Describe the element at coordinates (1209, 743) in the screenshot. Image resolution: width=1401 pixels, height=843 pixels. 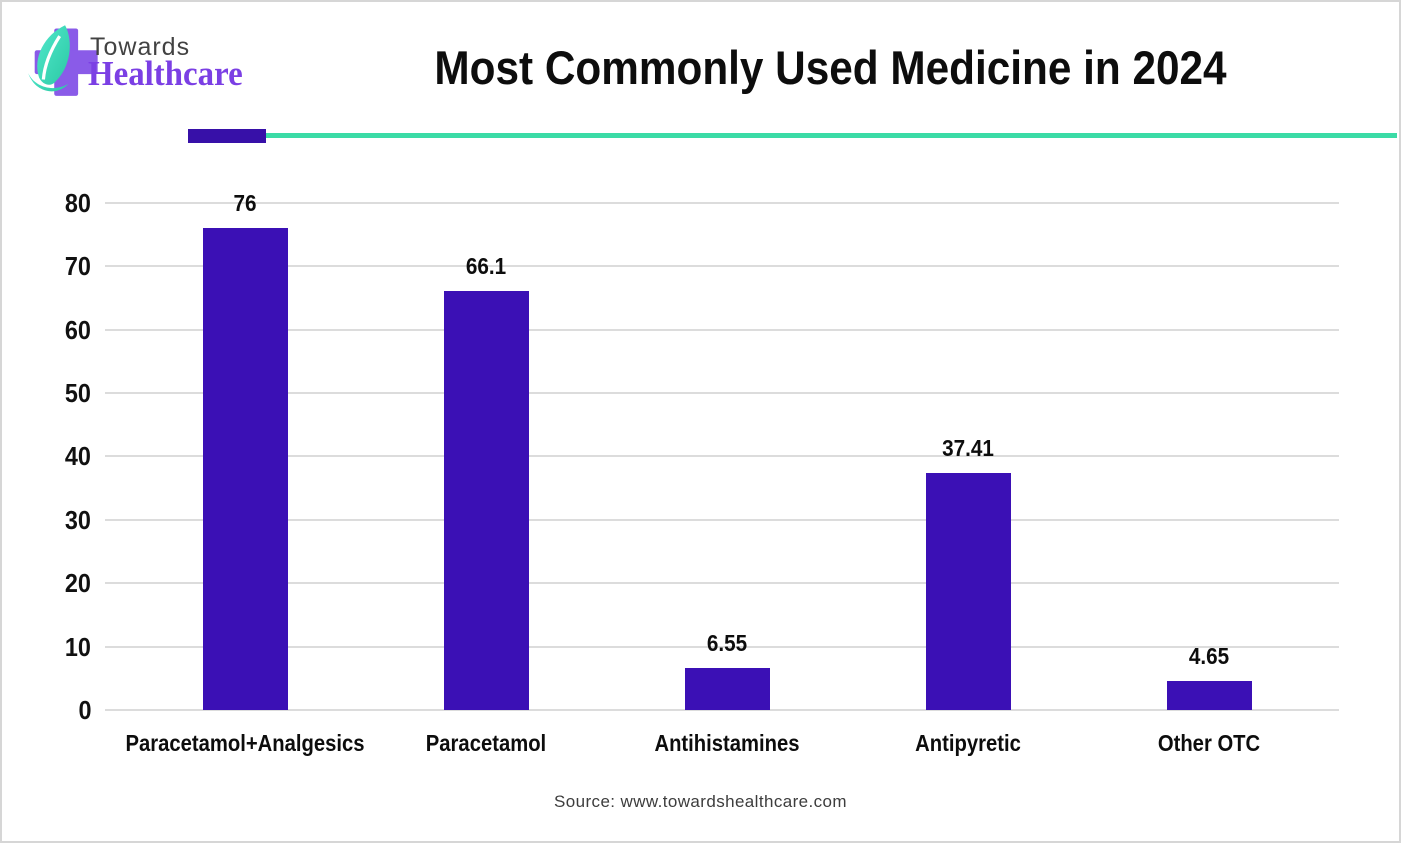
I see `category-label-Other OTC: Other OTC` at that location.